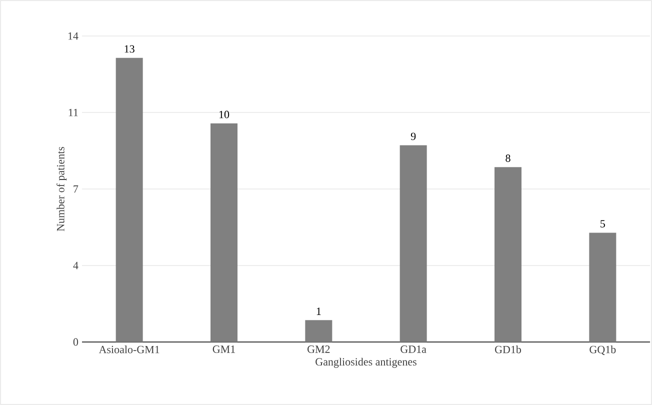  Describe the element at coordinates (61, 189) in the screenshot. I see `y-axis-title: Number of patients` at that location.